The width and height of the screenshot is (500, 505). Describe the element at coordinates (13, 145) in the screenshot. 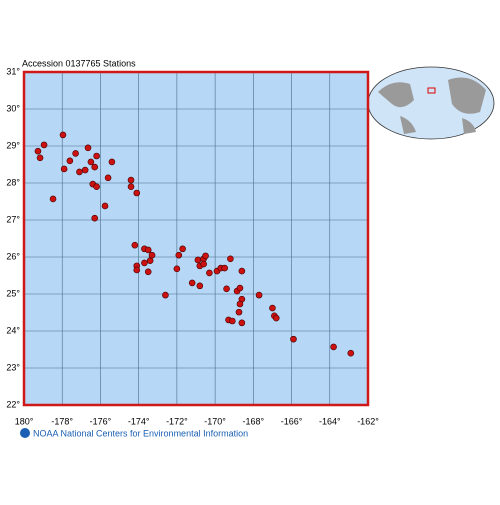

I see `y-tick-label: 29°` at that location.